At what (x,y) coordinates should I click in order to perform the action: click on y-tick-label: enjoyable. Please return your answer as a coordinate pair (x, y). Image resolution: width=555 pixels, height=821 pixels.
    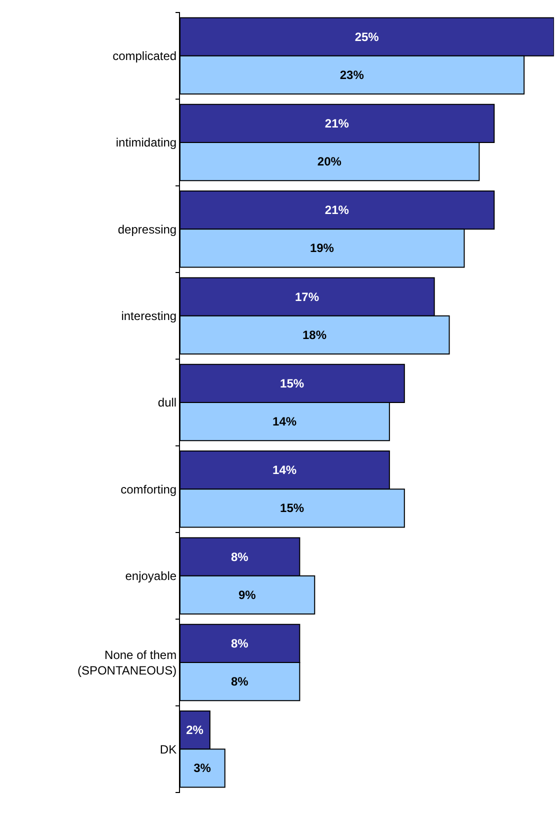
    Looking at the image, I should click on (151, 576).